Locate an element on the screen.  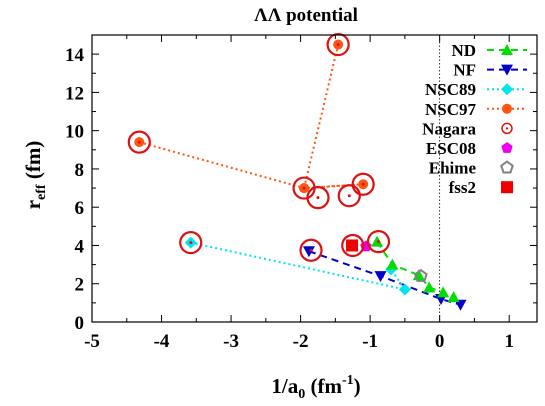
y-axis-label-sub: eff is located at coordinates (41, 192).